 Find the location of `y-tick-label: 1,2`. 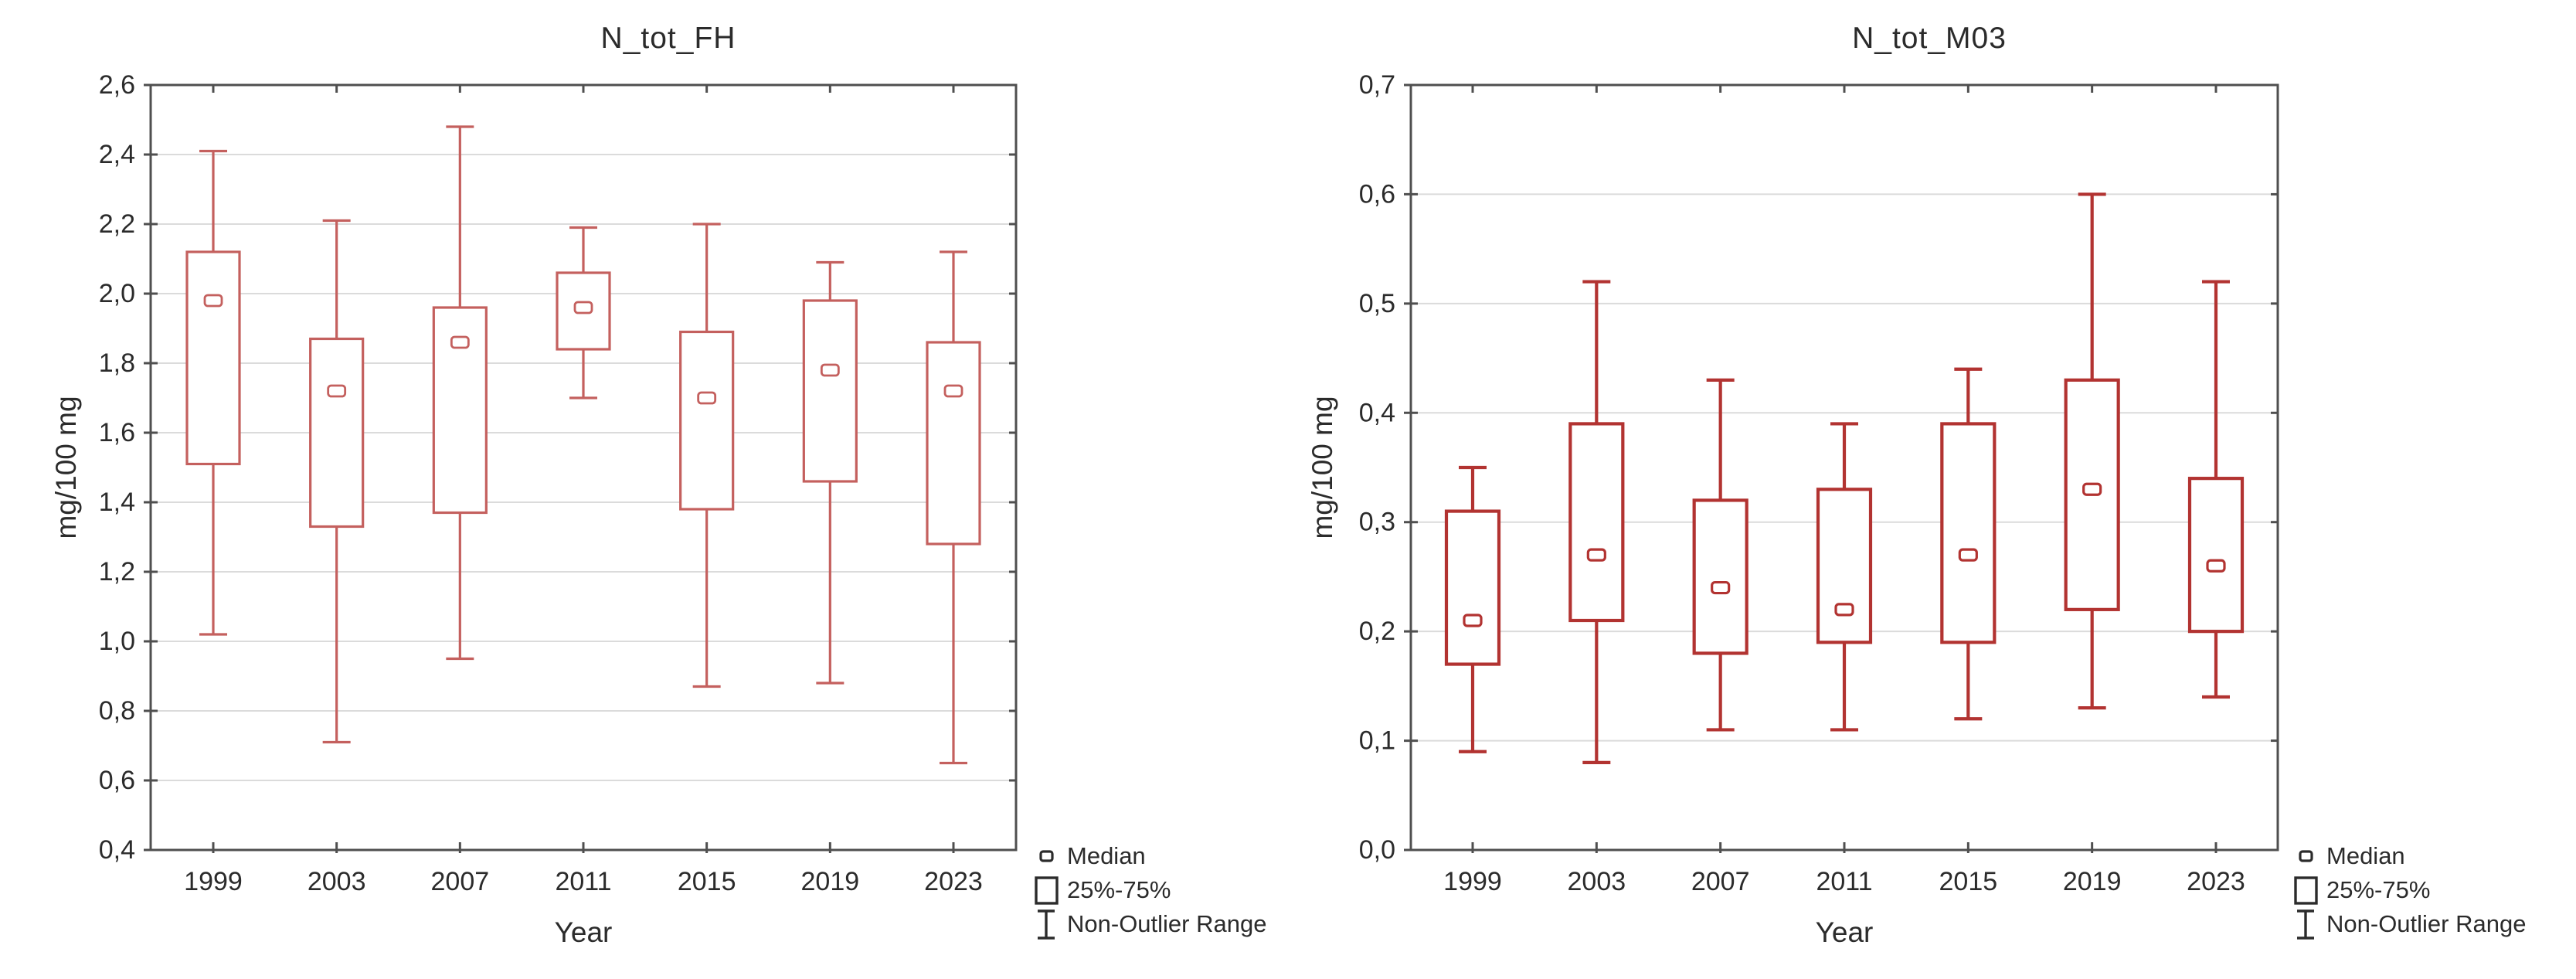

y-tick-label: 1,2 is located at coordinates (117, 571).